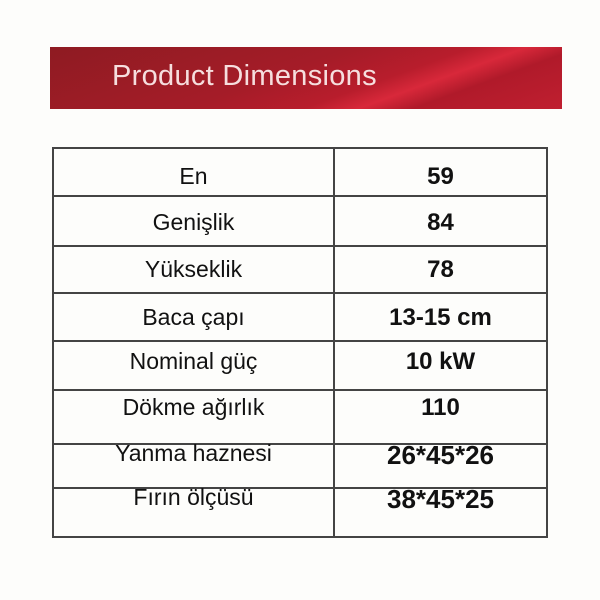  I want to click on row-value: 13-15 cm, so click(440, 317).